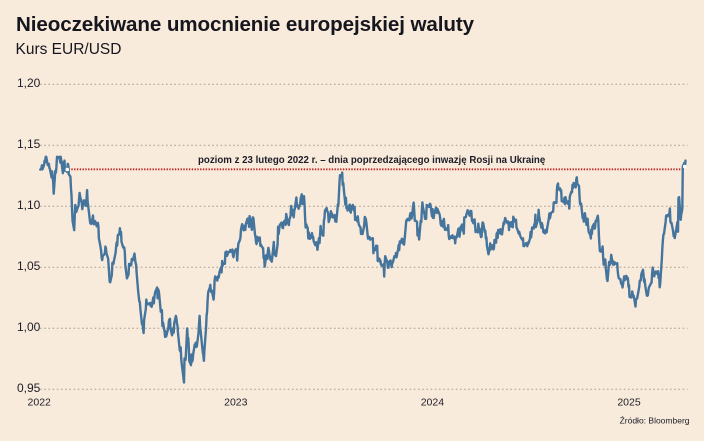 This screenshot has width=704, height=441. Describe the element at coordinates (29, 83) in the screenshot. I see `svg-text: 1,20` at that location.